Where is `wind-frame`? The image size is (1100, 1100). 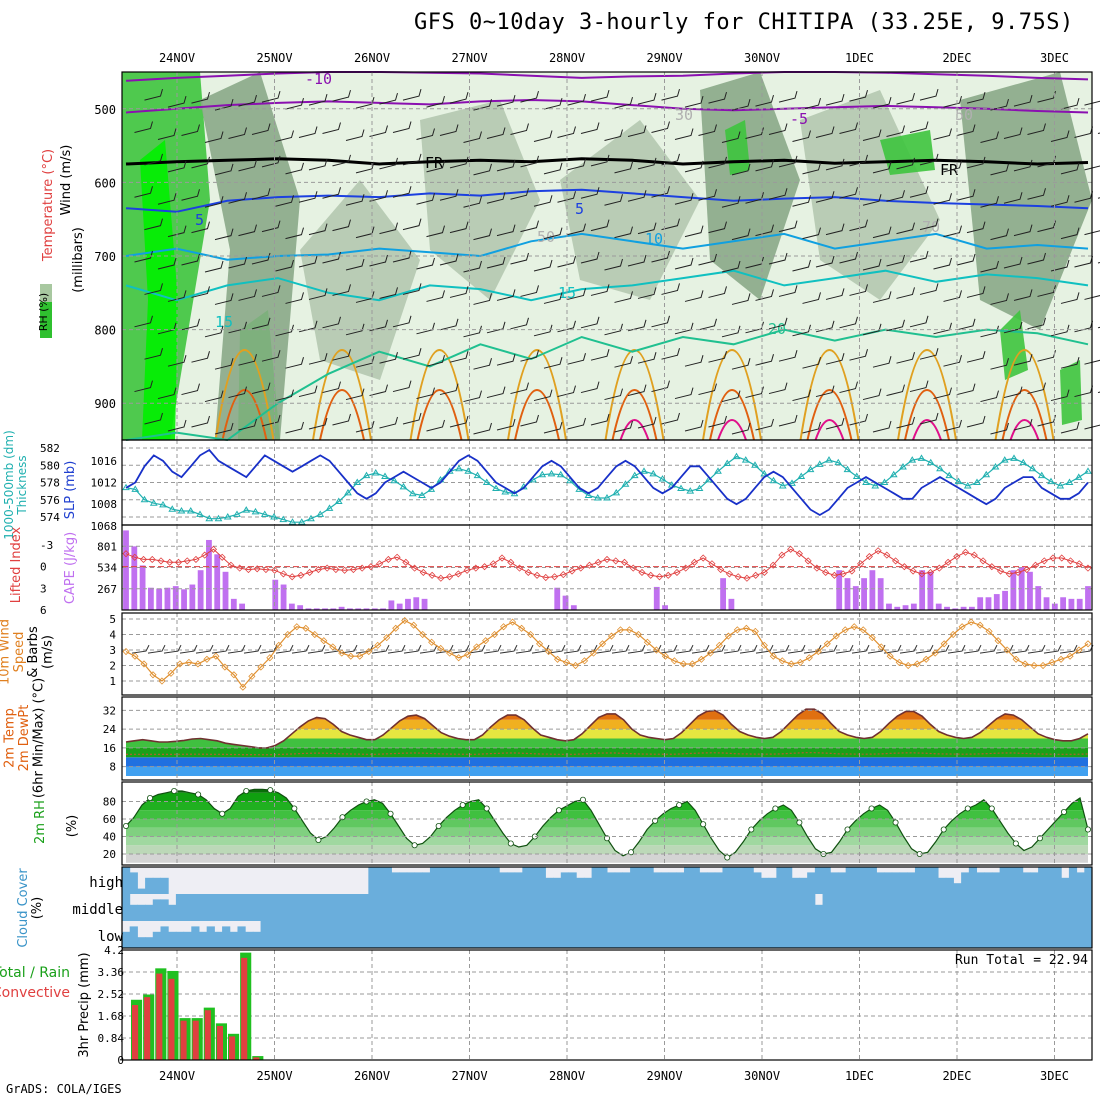 wind-frame is located at coordinates (607, 654).